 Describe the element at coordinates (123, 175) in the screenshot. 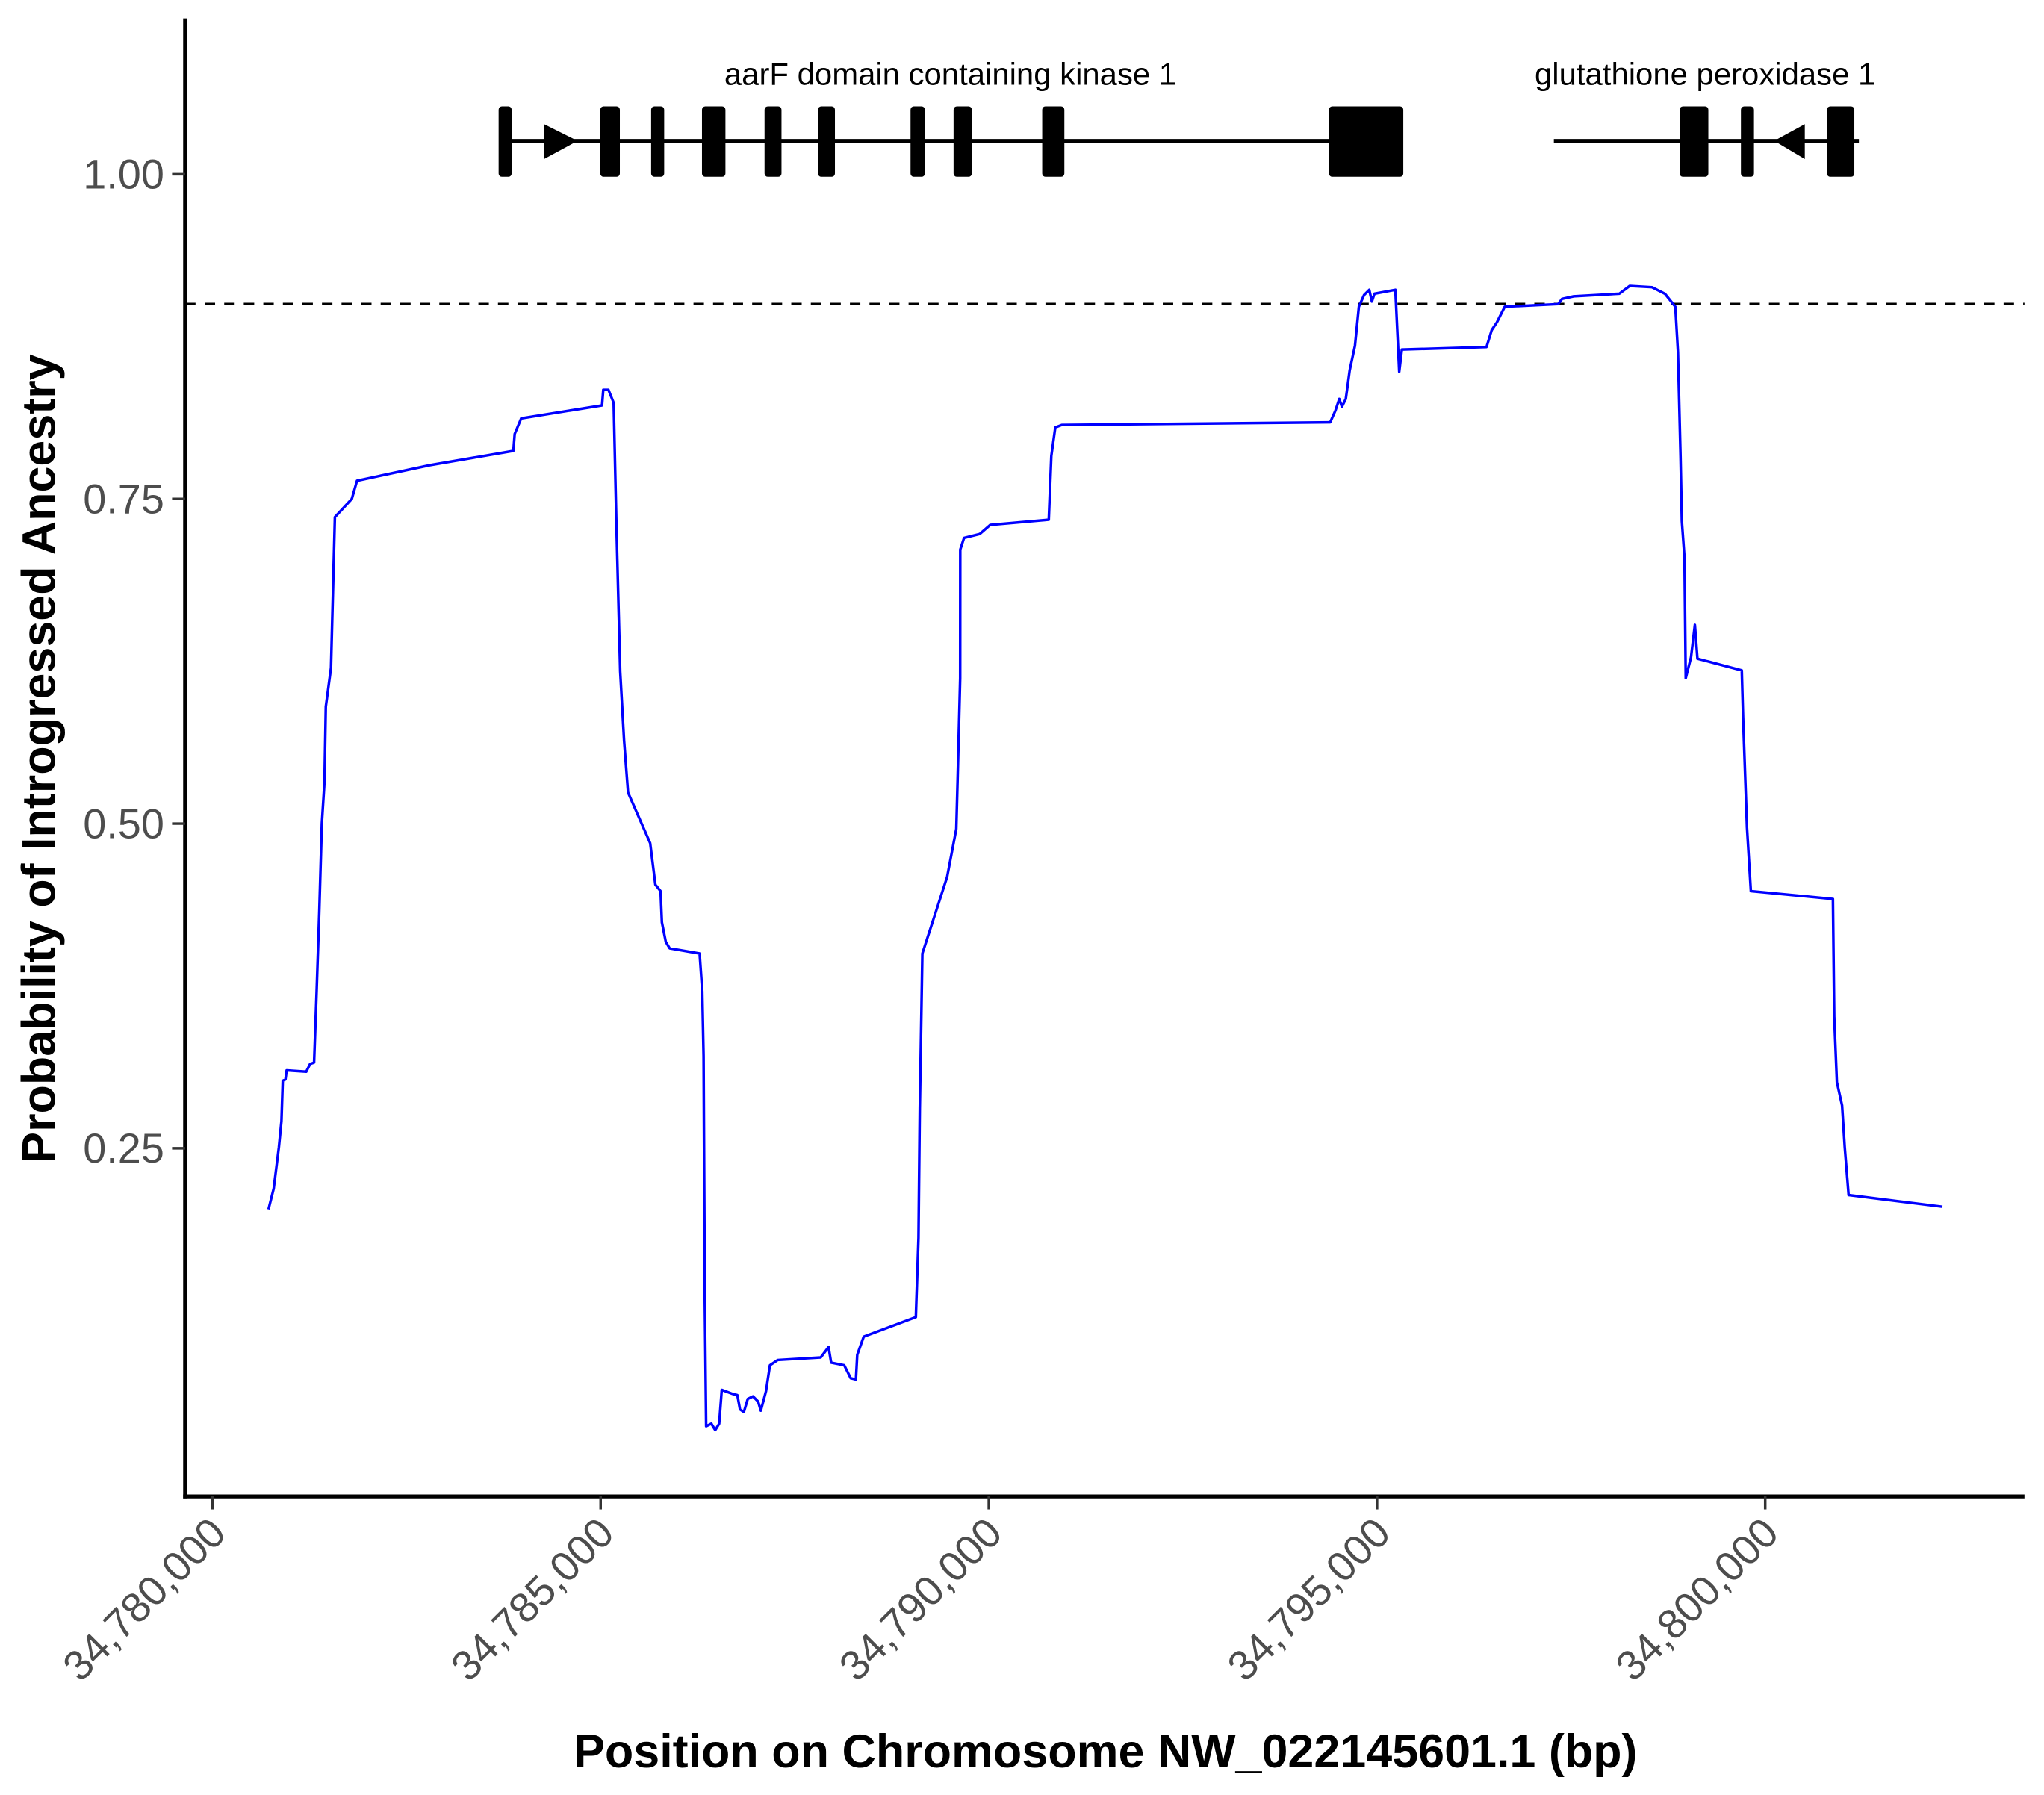

I see `y-tick-label: 1.00` at that location.